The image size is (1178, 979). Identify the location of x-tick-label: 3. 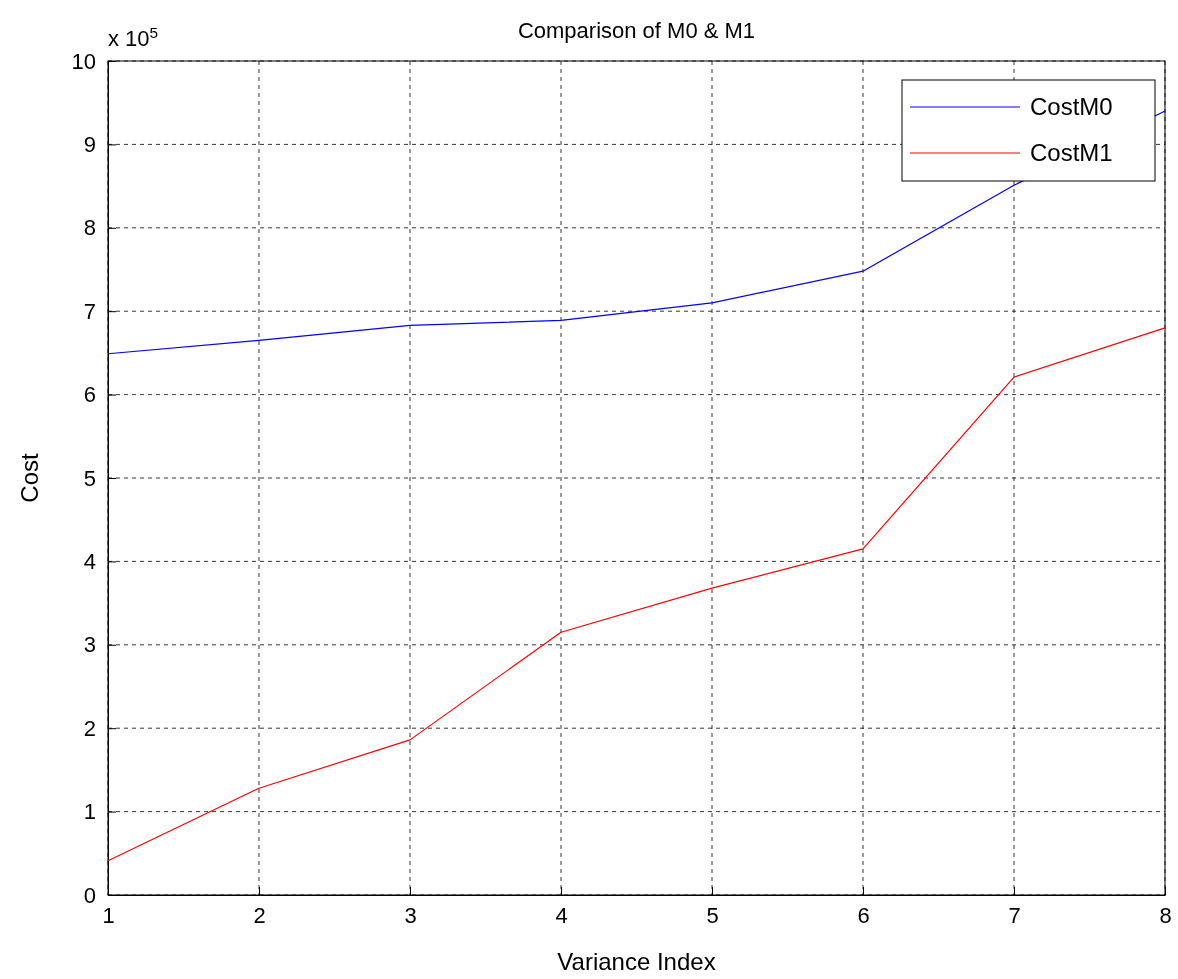
(410, 915).